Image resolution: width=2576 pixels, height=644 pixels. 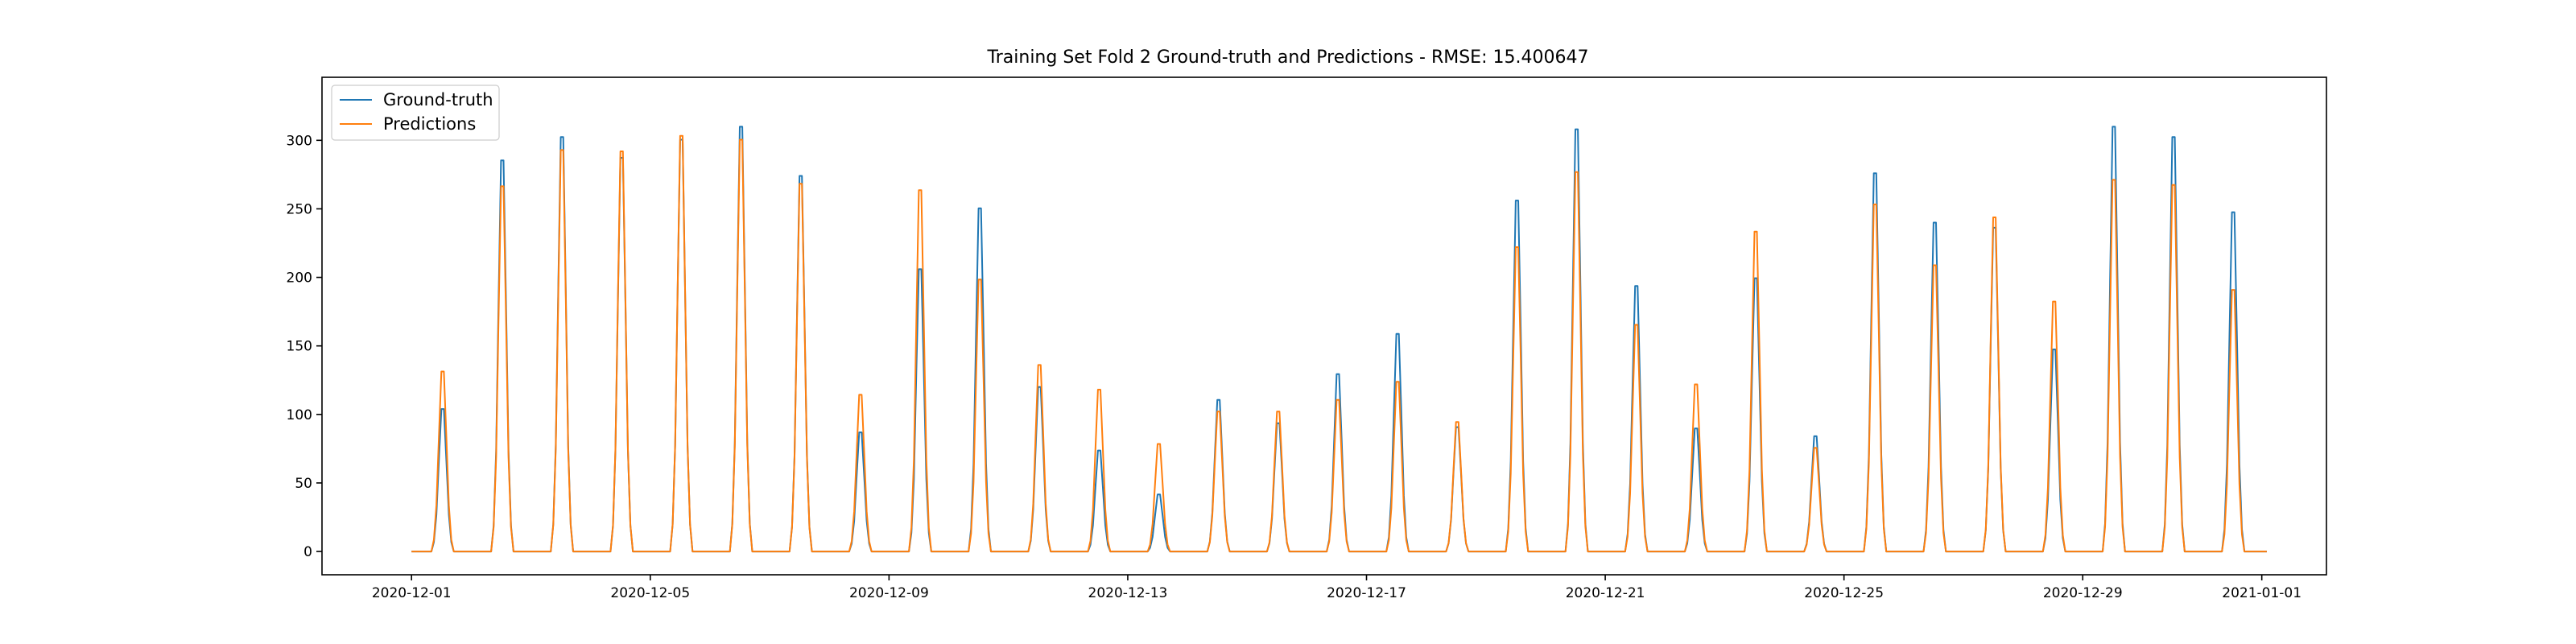 I want to click on legend: Ground-truth Predictions, so click(x=415, y=113).